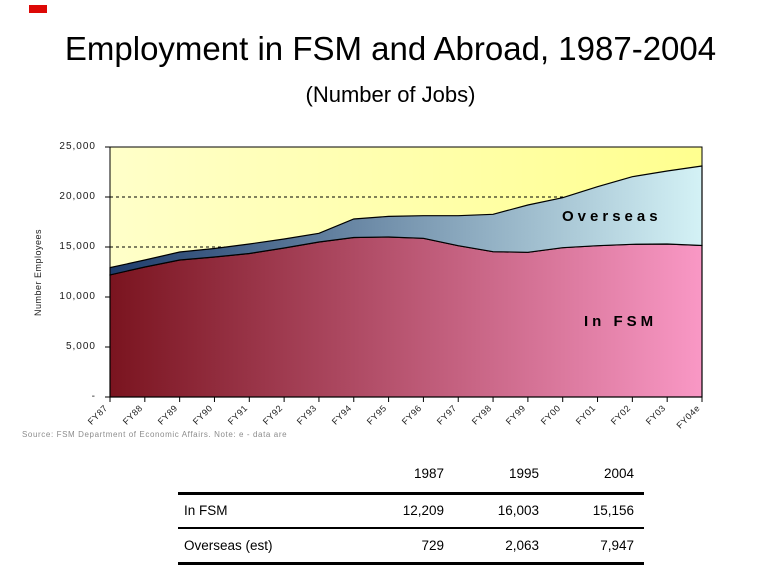  What do you see at coordinates (93, 396) in the screenshot?
I see `y-axis-label: -` at bounding box center [93, 396].